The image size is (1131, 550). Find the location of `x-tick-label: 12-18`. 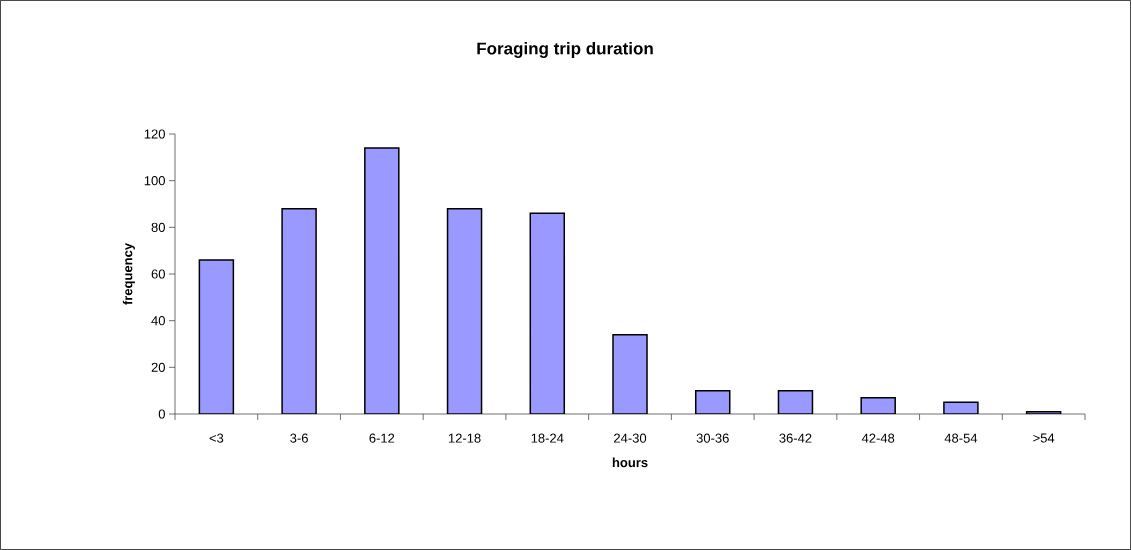

x-tick-label: 12-18 is located at coordinates (464, 438).